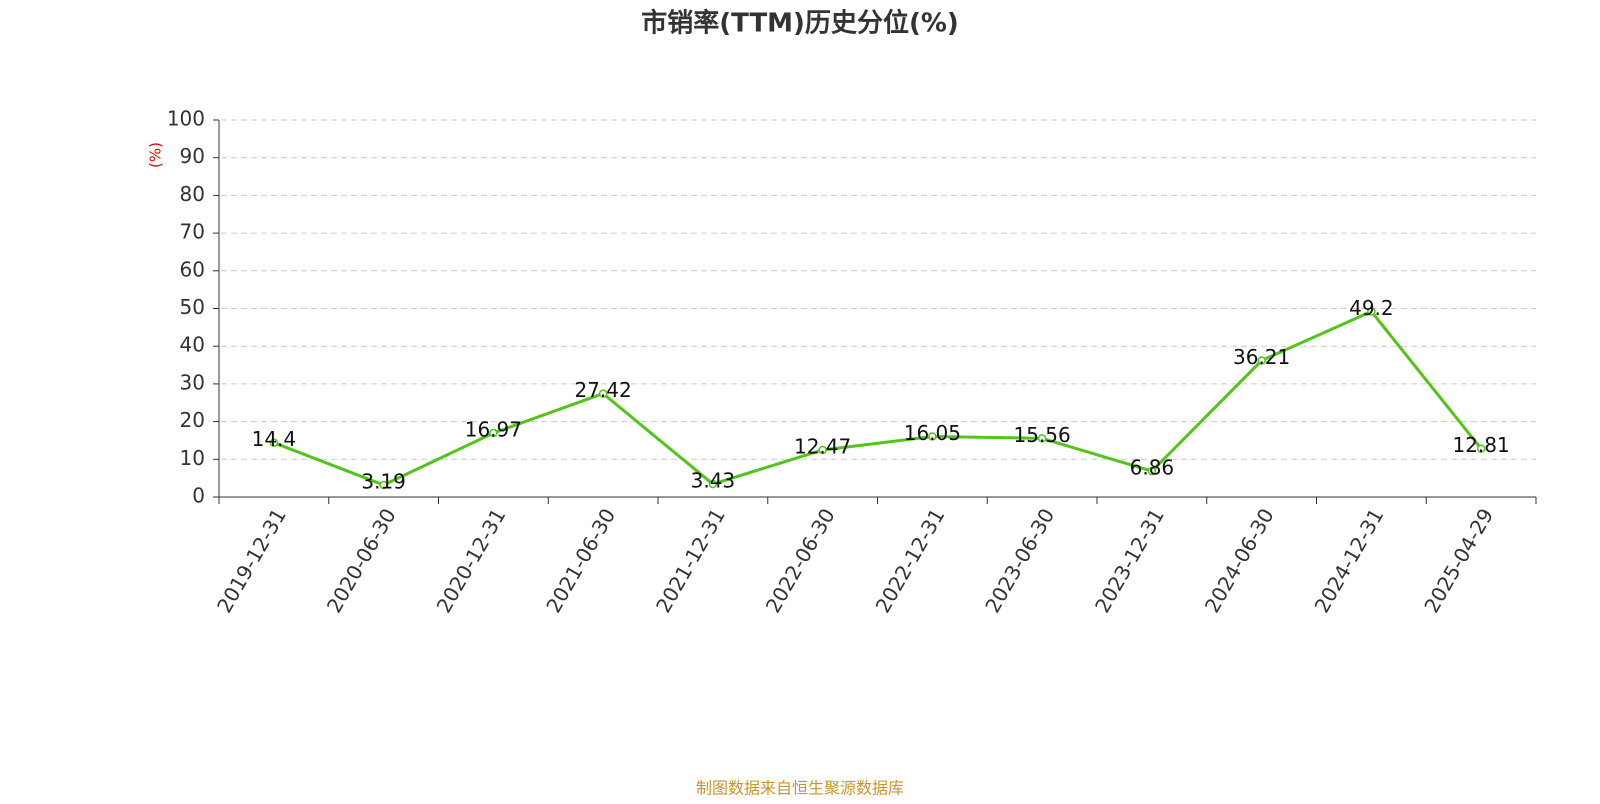 The image size is (1600, 804). Describe the element at coordinates (192, 345) in the screenshot. I see `y-tick-label: 40` at that location.